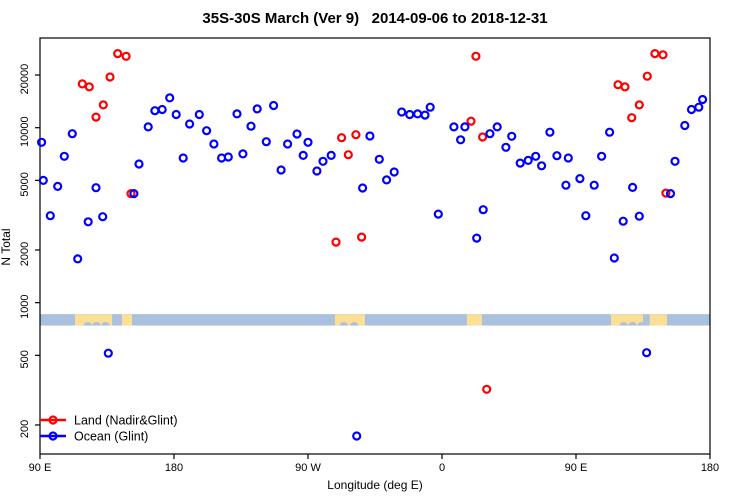 This screenshot has height=500, width=750. What do you see at coordinates (375, 320) in the screenshot?
I see `map-band-ocean` at bounding box center [375, 320].